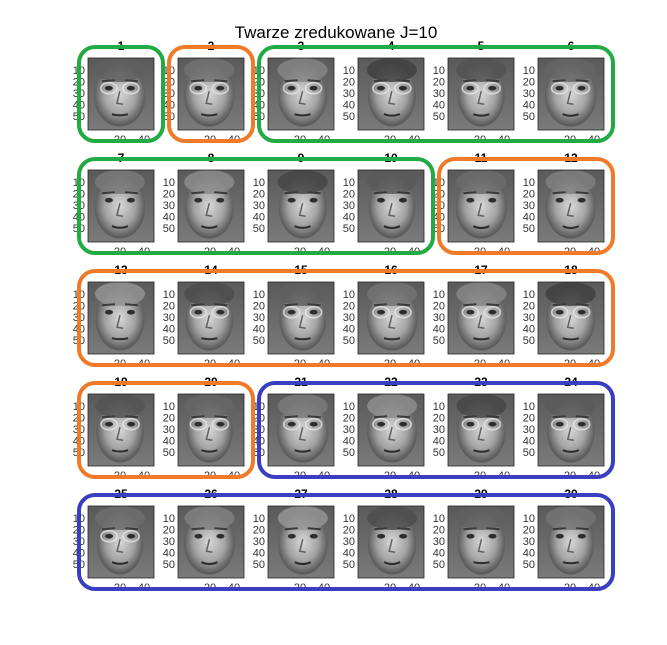 The height and width of the screenshot is (645, 667). I want to click on figure-title: Twarze zredukowane J=10, so click(336, 32).